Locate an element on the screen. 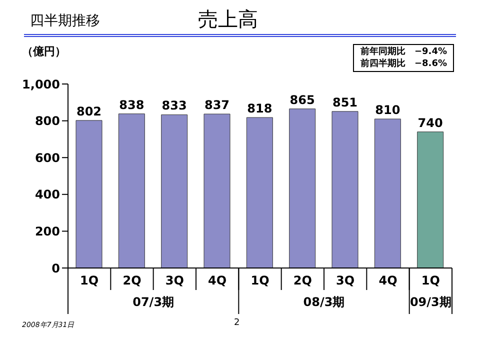 The height and width of the screenshot is (340, 480). y-tick-label: 1,000 is located at coordinates (41, 84).